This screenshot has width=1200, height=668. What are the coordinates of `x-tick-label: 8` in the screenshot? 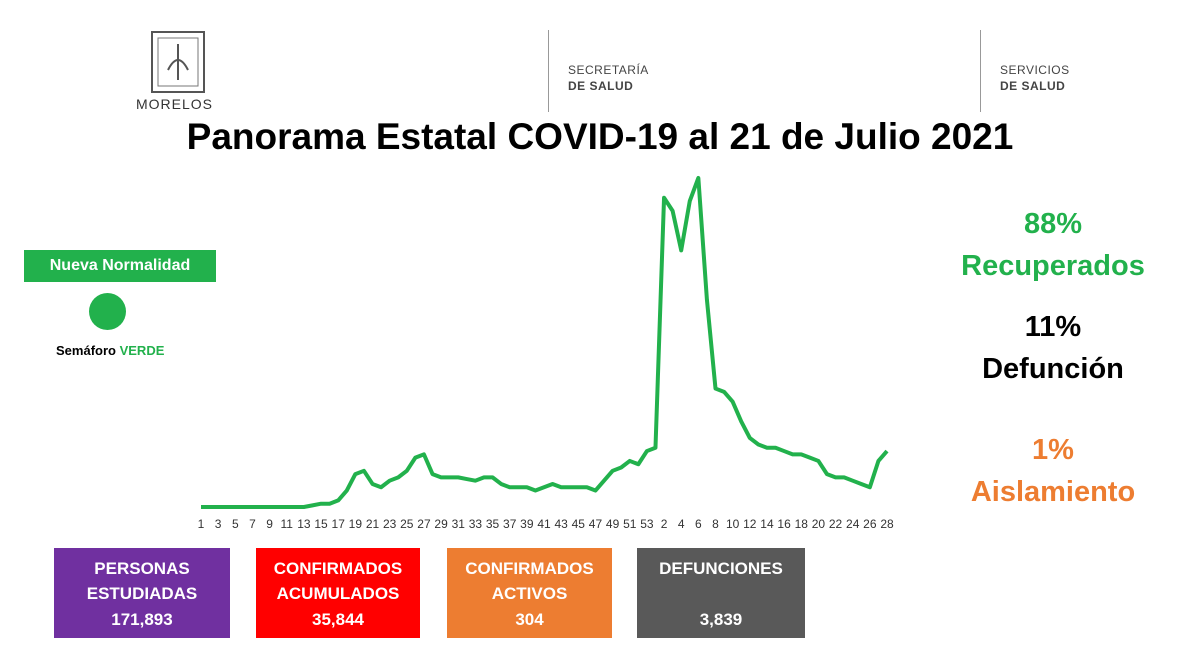 It's located at (715, 524).